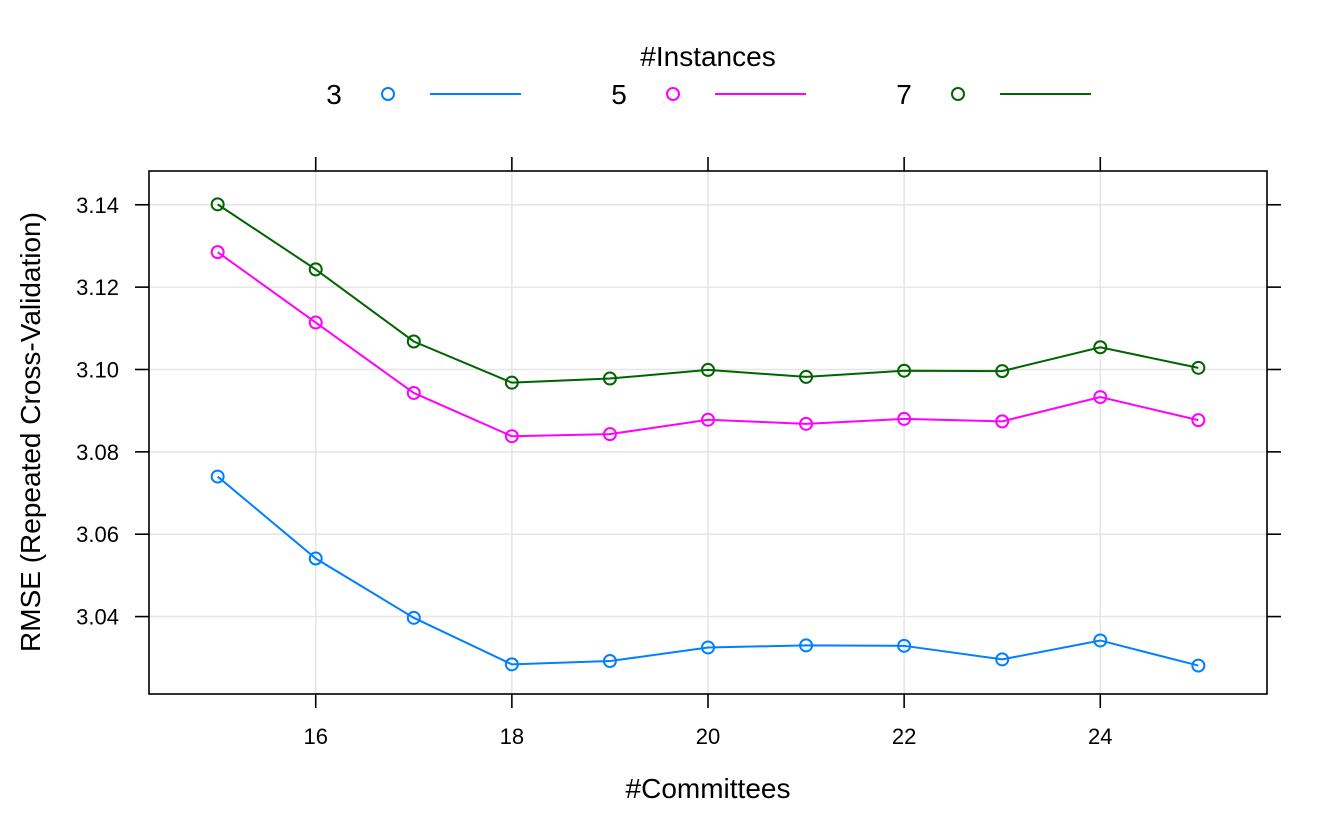  What do you see at coordinates (708, 736) in the screenshot?
I see `x-tick-label: 20` at bounding box center [708, 736].